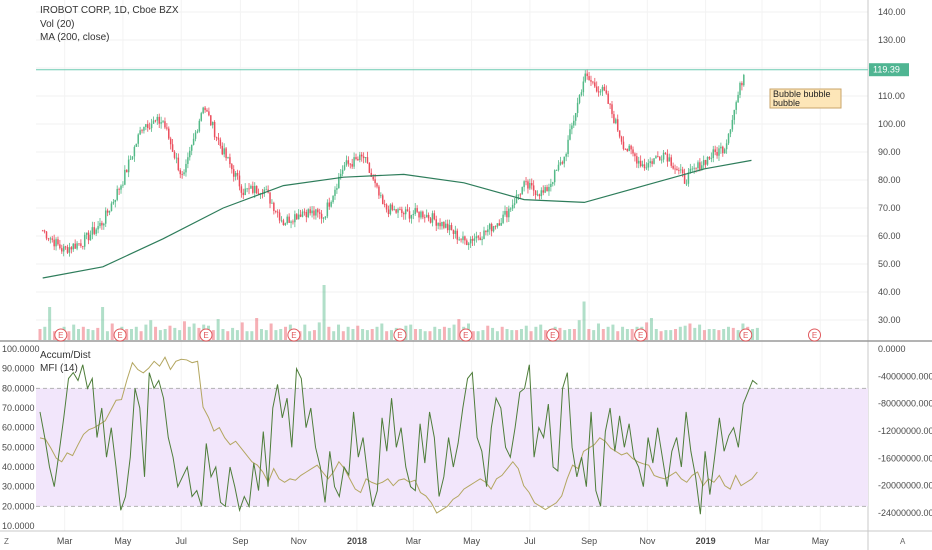 The height and width of the screenshot is (550, 932). I want to click on legend-mfi: MFI (14), so click(59, 368).